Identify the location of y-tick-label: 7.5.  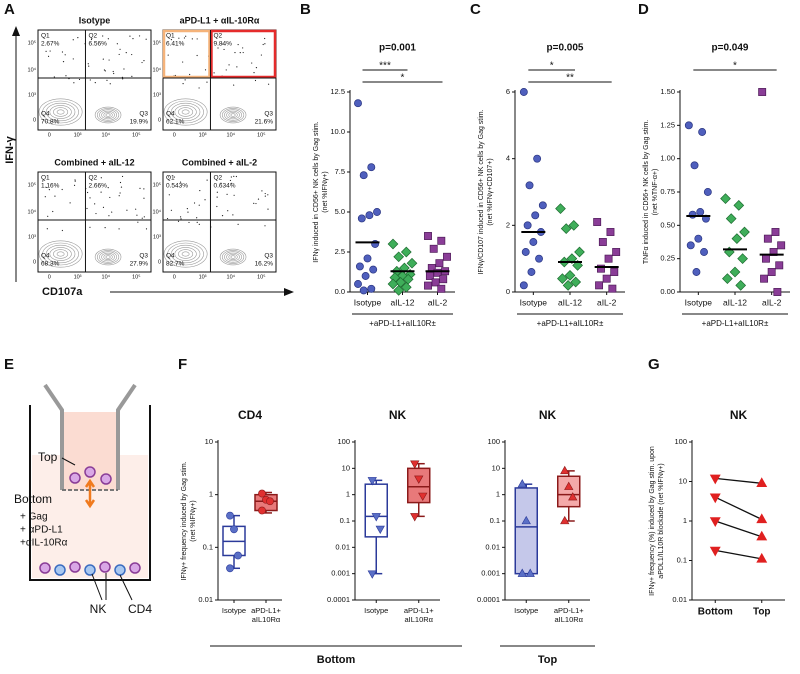
(340, 171).